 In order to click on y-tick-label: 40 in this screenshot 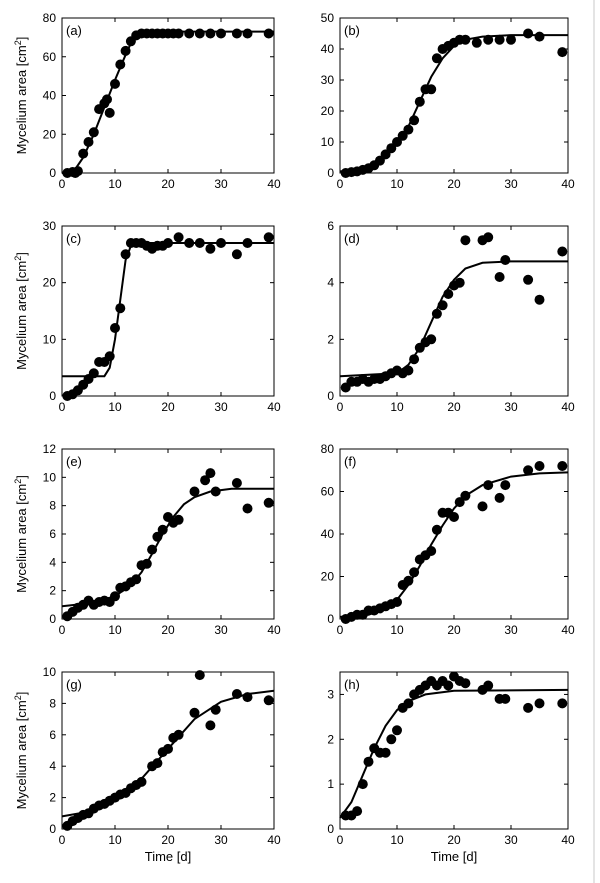, I will do `click(50, 96)`.